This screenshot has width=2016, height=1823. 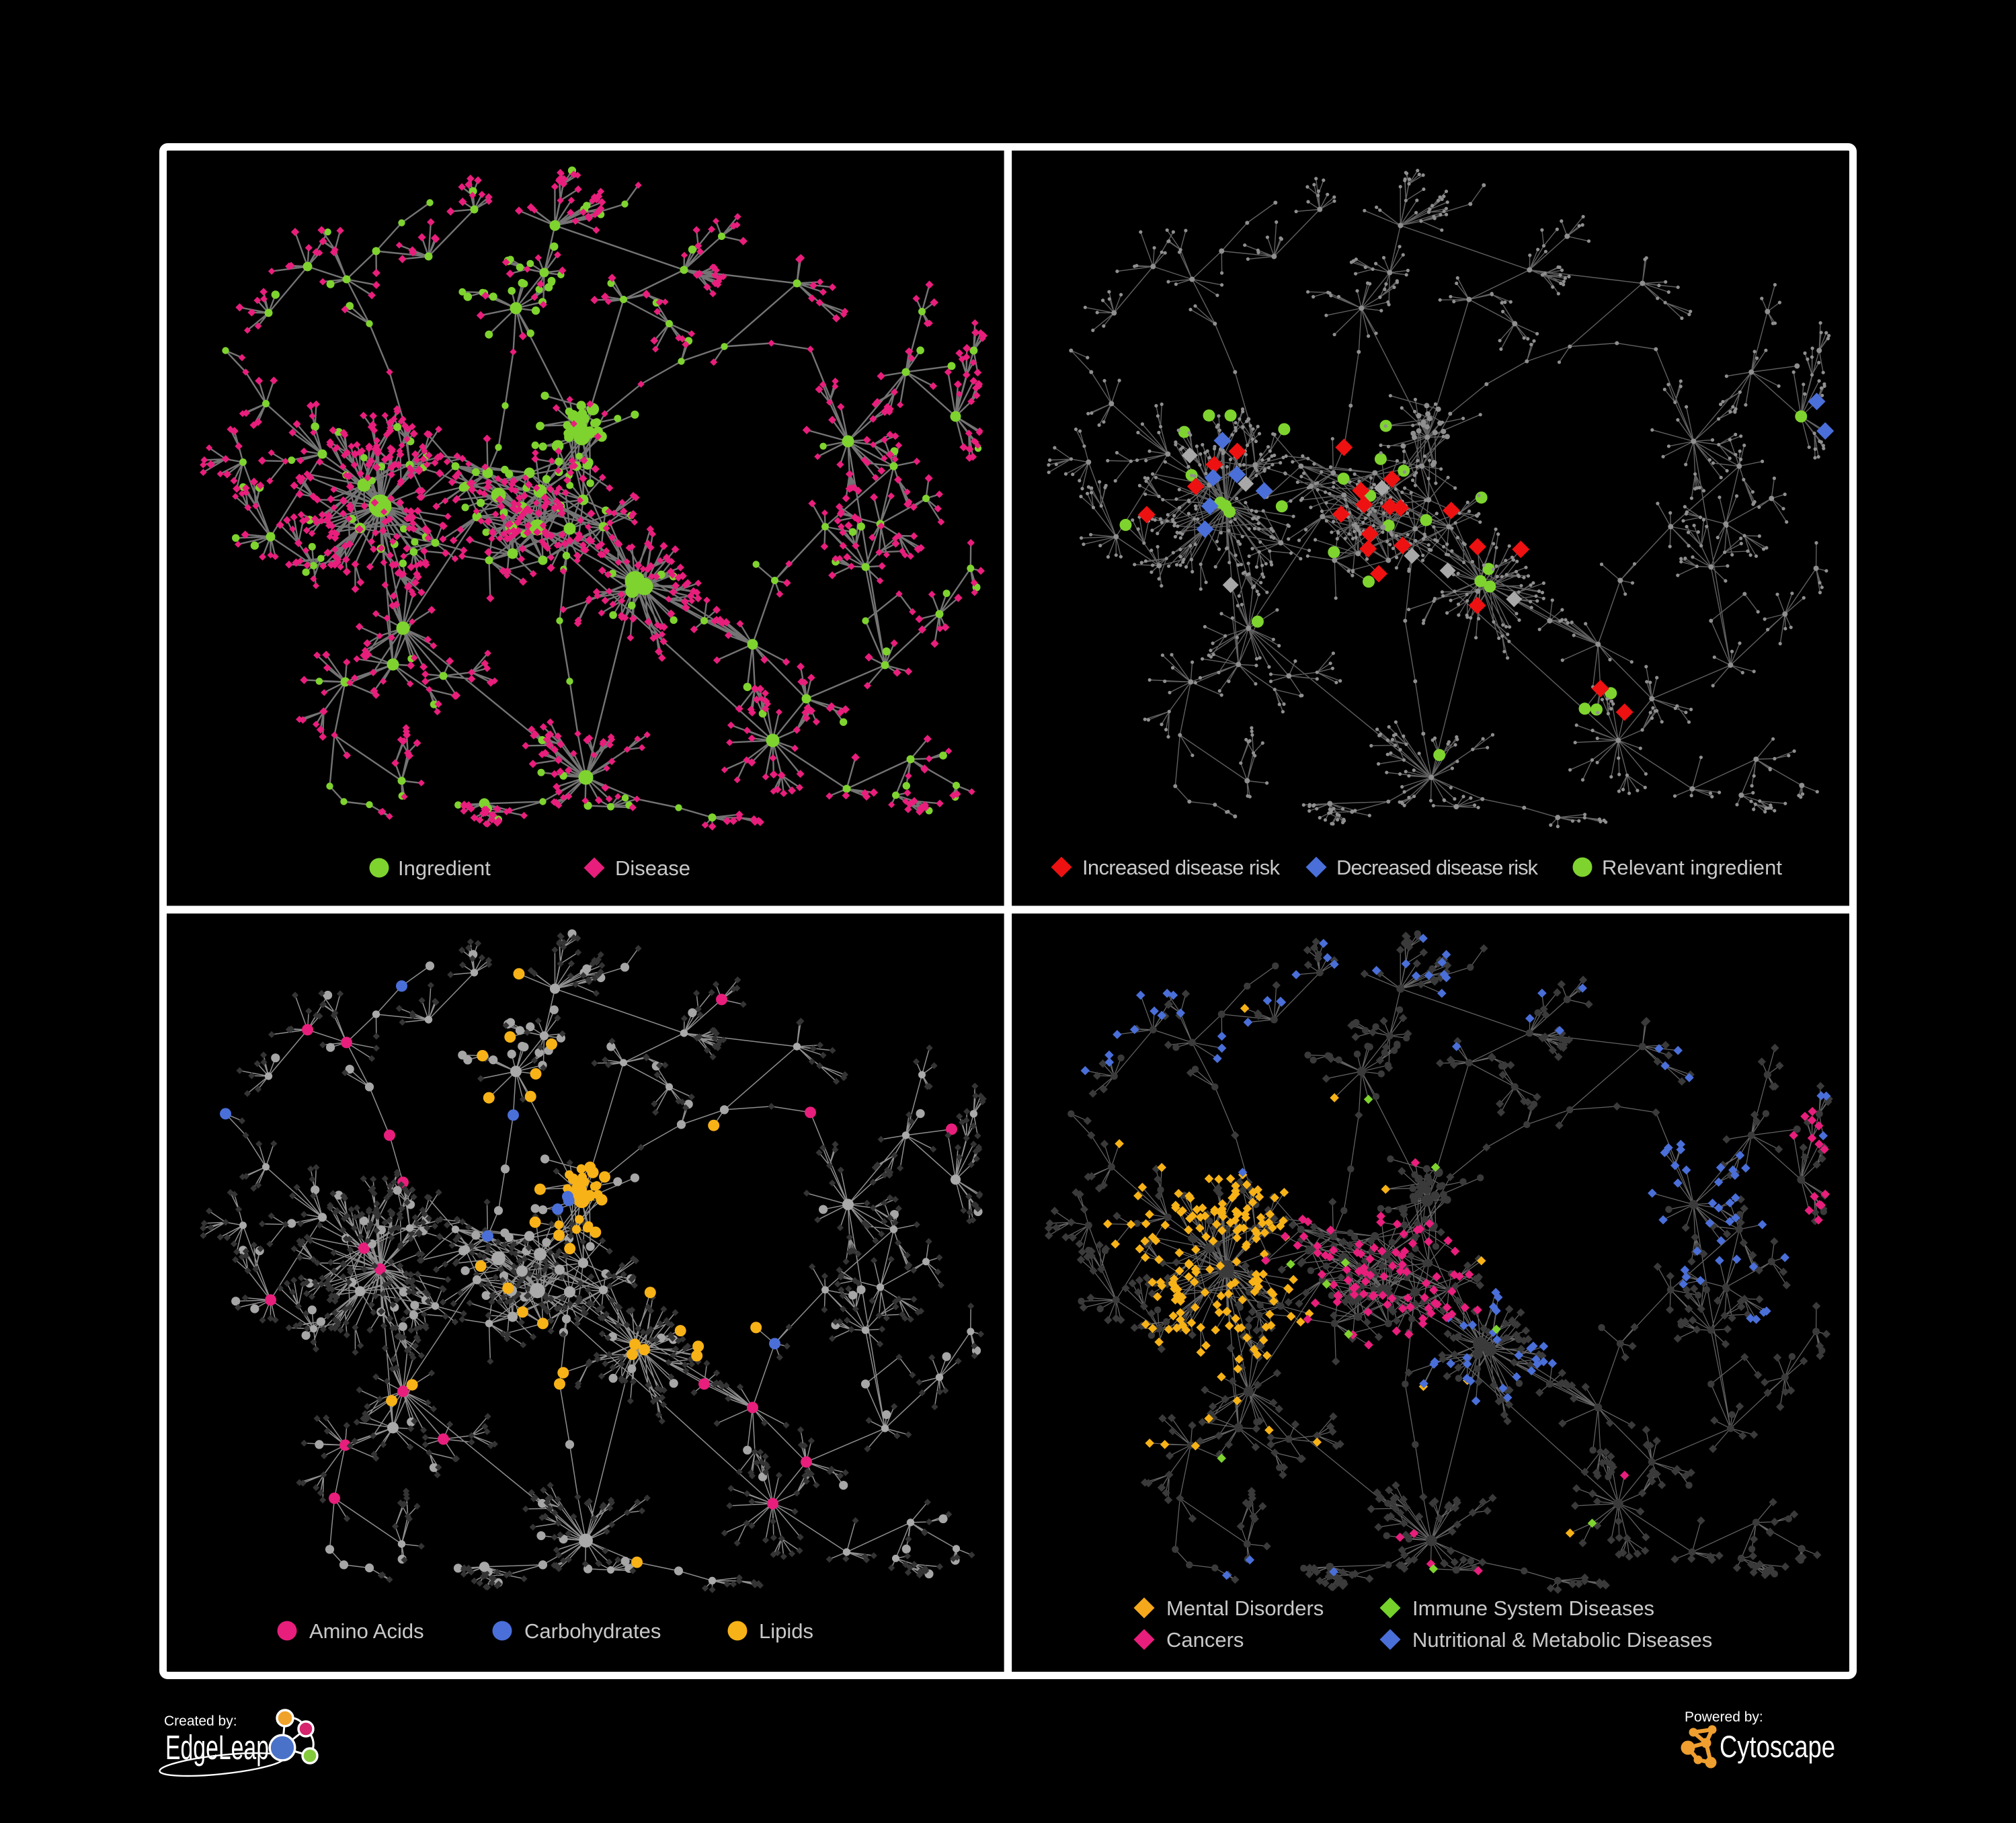 I want to click on svg-text: Cancers, so click(x=1205, y=1640).